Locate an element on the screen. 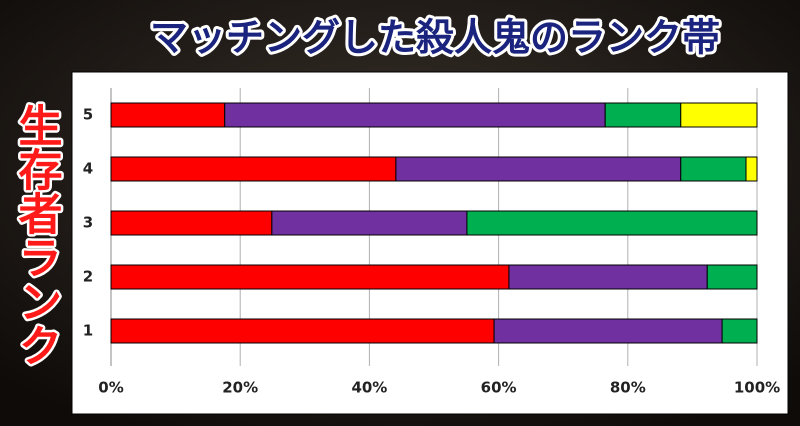  y-tick-label: 4 is located at coordinates (88, 169).